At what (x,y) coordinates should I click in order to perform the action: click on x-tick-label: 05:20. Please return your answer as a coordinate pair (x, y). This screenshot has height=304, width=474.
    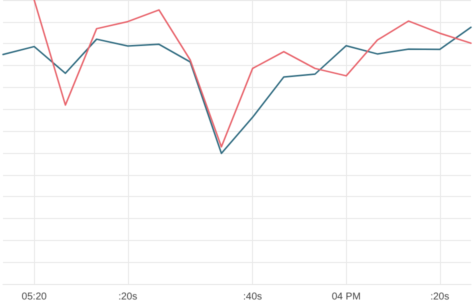
    Looking at the image, I should click on (35, 297).